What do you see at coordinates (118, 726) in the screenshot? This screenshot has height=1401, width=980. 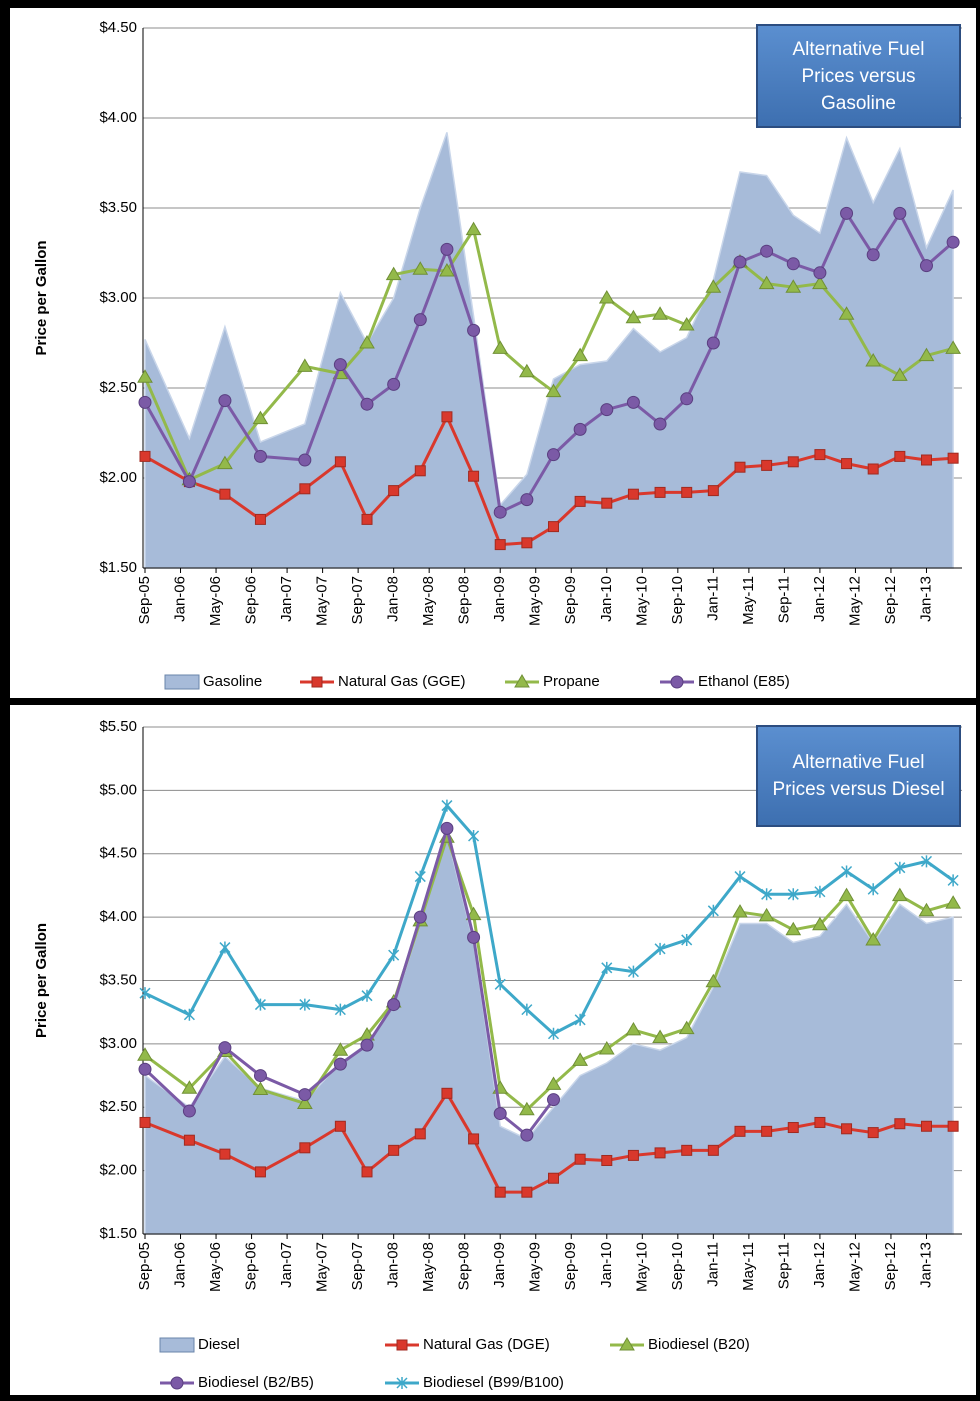 I see `y-tick-label: $5.50` at bounding box center [118, 726].